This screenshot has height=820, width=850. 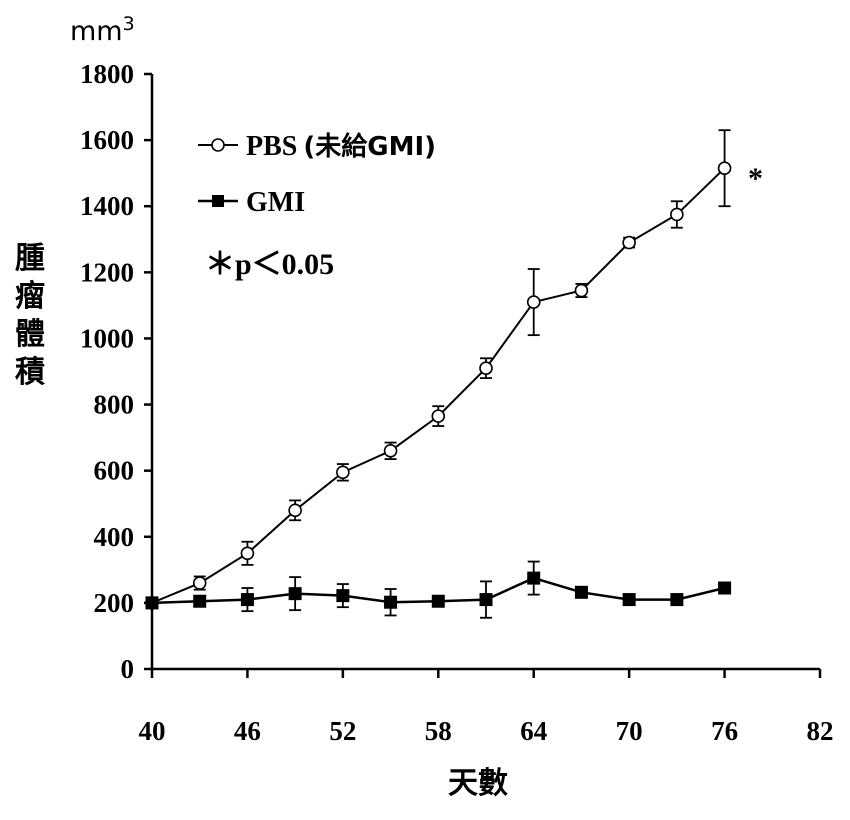 I want to click on y-tick-label: 1000, so click(x=107, y=338).